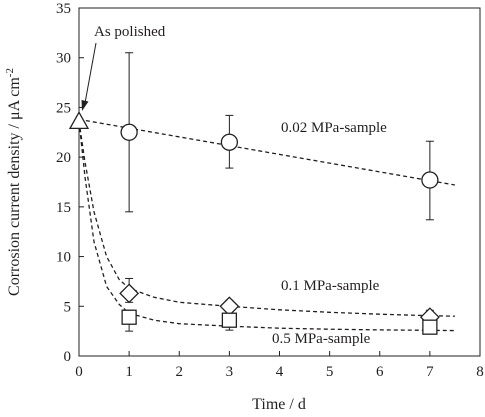 Image resolution: width=485 pixels, height=417 pixels. Describe the element at coordinates (279, 404) in the screenshot. I see `x-axis-title: Time / d` at that location.